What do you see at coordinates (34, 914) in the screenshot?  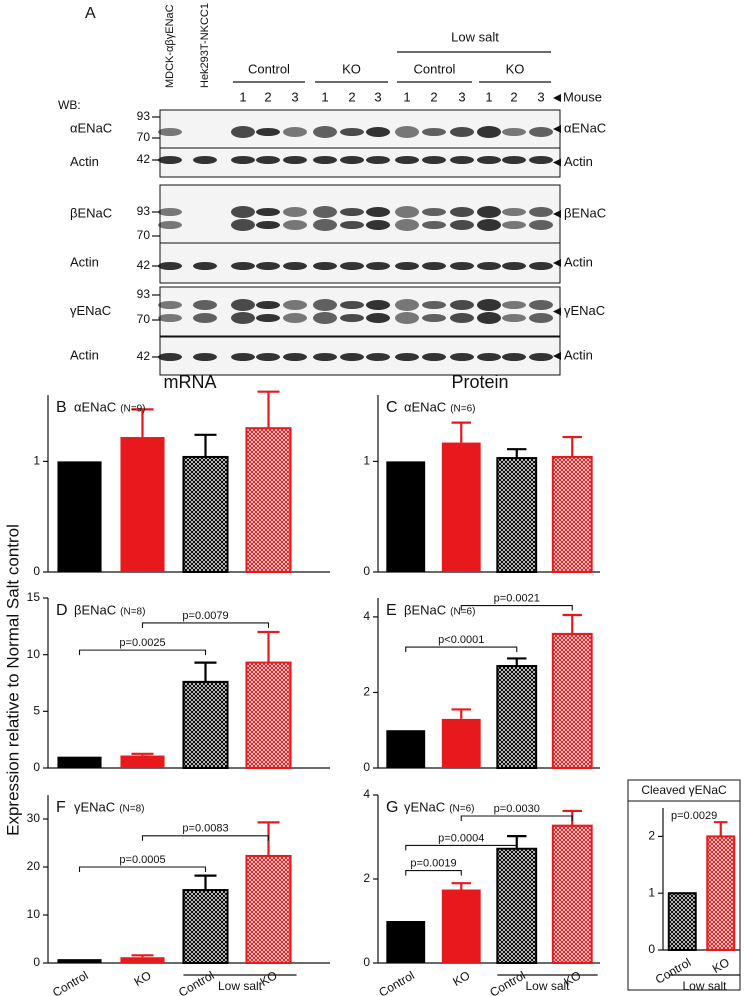 I see `y-tick-label: 10` at bounding box center [34, 914].